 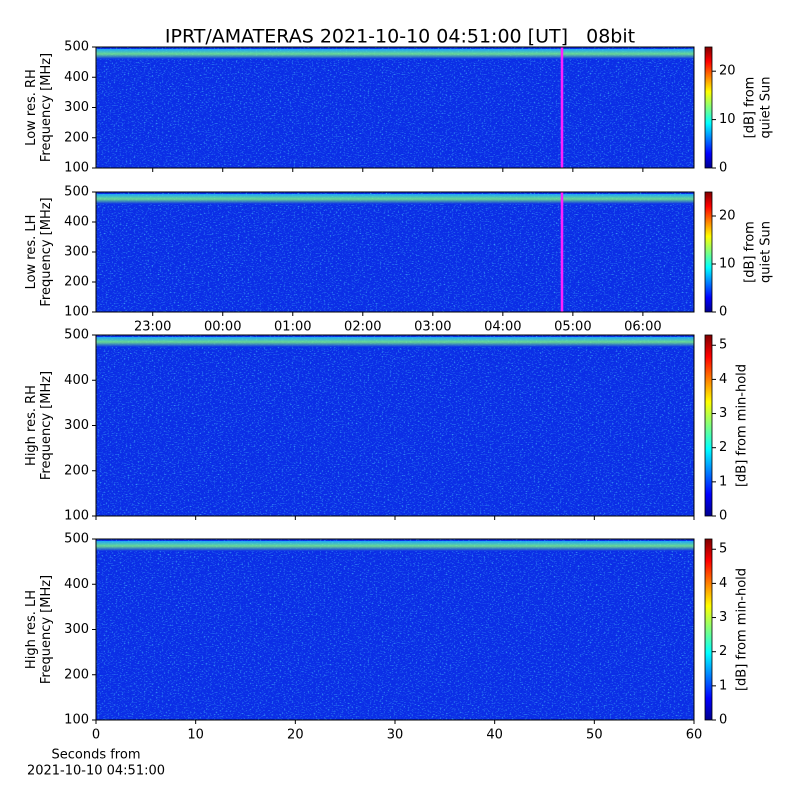 I want to click on x-tick-label: 00:00, so click(x=222, y=327).